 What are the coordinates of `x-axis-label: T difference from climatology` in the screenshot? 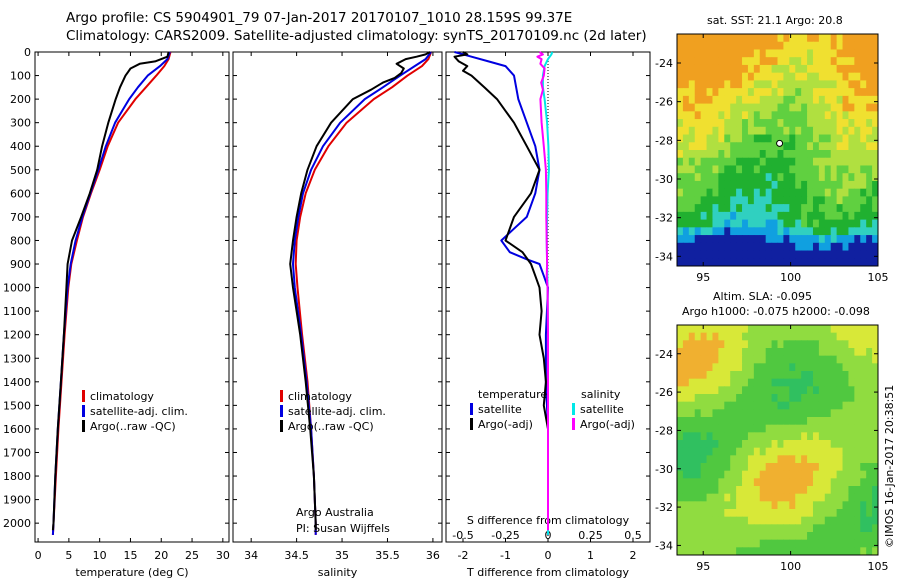 It's located at (547, 572).